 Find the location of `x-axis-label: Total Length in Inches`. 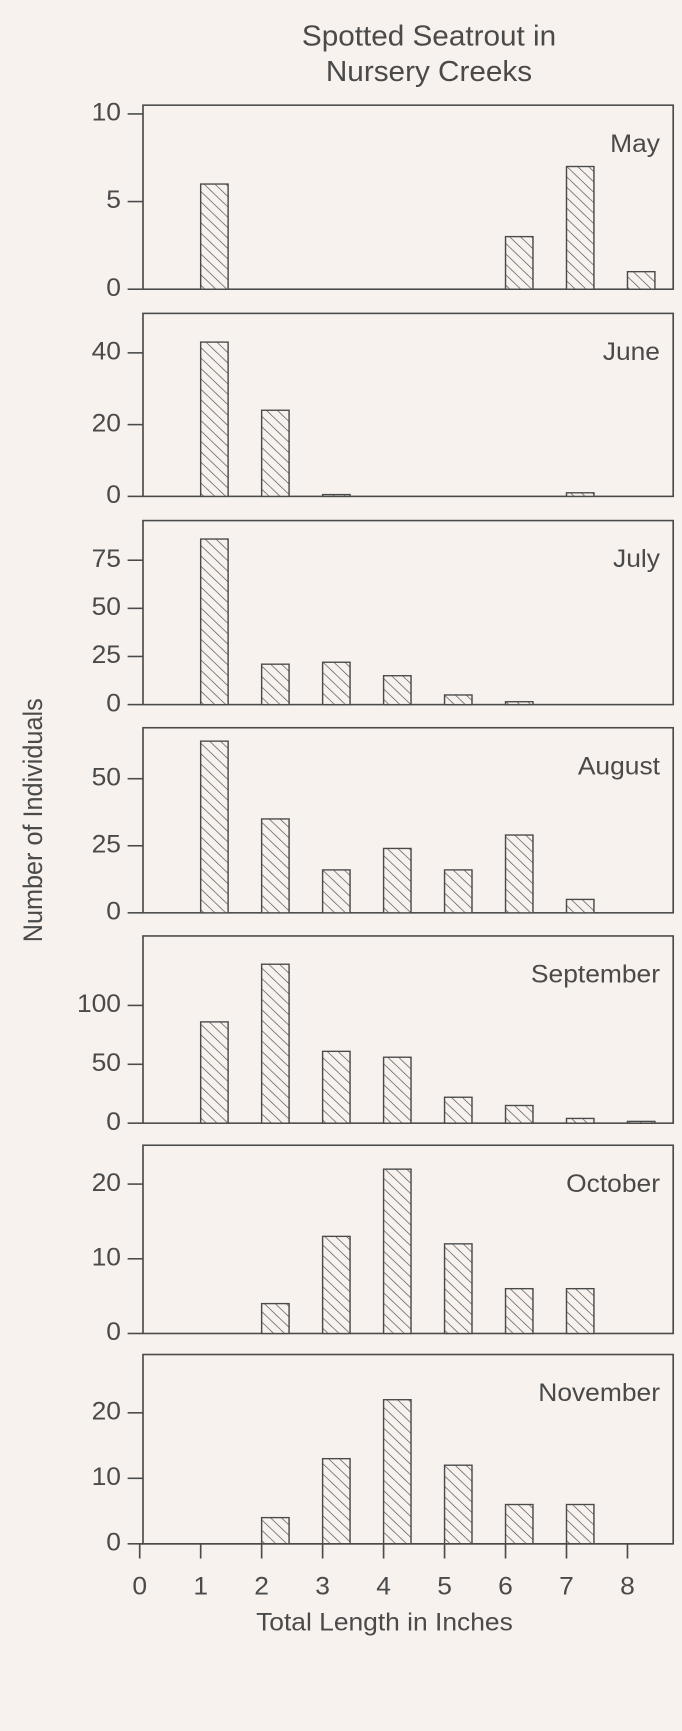

x-axis-label: Total Length in Inches is located at coordinates (384, 1622).